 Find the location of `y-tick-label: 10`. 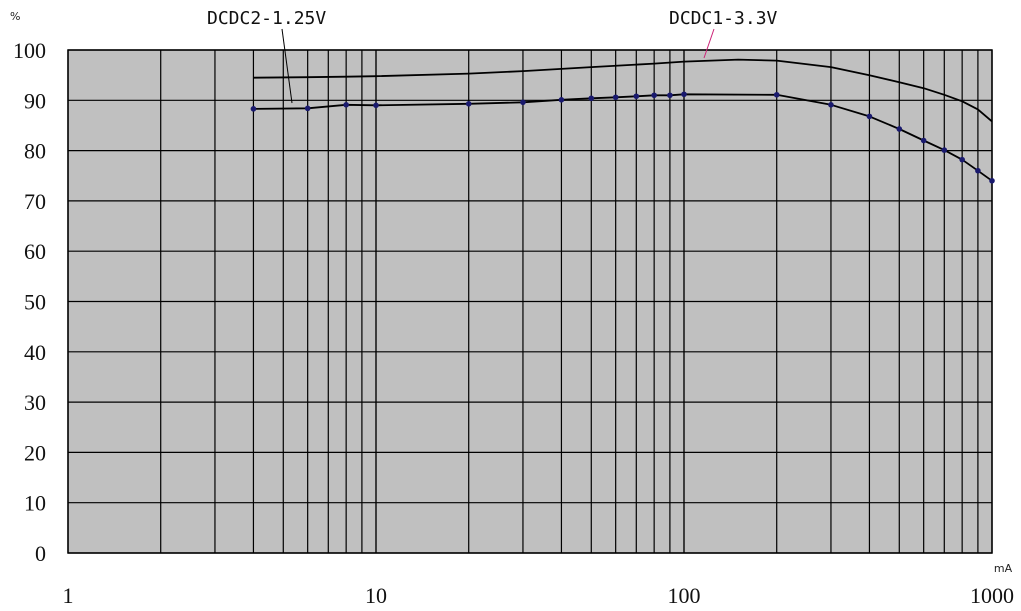

y-tick-label: 10 is located at coordinates (35, 503).